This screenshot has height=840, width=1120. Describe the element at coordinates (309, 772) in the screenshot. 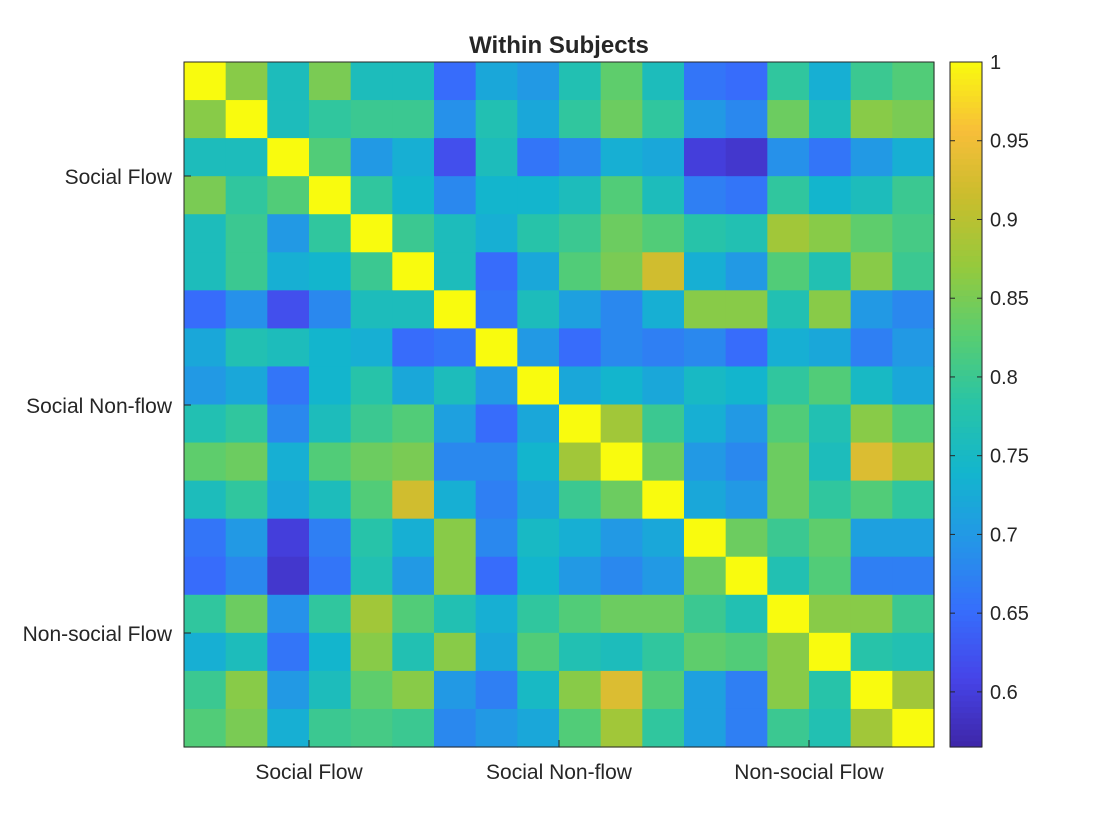

I see `x-tick-label: Social Flow` at that location.